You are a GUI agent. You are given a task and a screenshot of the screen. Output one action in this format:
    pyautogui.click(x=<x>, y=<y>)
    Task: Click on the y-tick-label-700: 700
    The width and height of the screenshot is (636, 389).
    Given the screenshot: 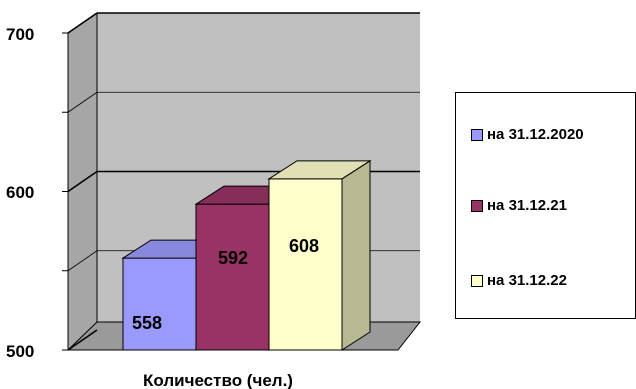 What is the action you would take?
    pyautogui.click(x=20, y=34)
    